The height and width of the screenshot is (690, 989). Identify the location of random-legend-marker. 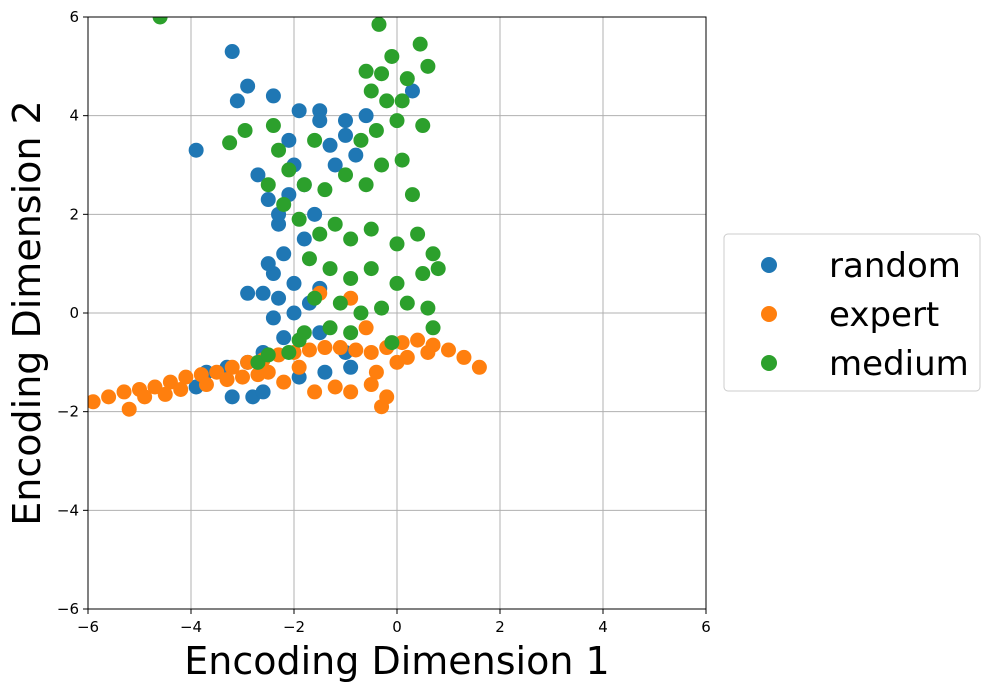
(769, 265).